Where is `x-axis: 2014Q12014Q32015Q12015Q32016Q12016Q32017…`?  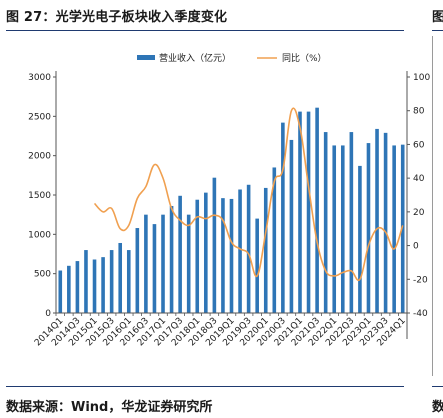
x-axis: 2014Q12014Q32015Q12015Q32016Q12016Q32017… is located at coordinates (220, 330).